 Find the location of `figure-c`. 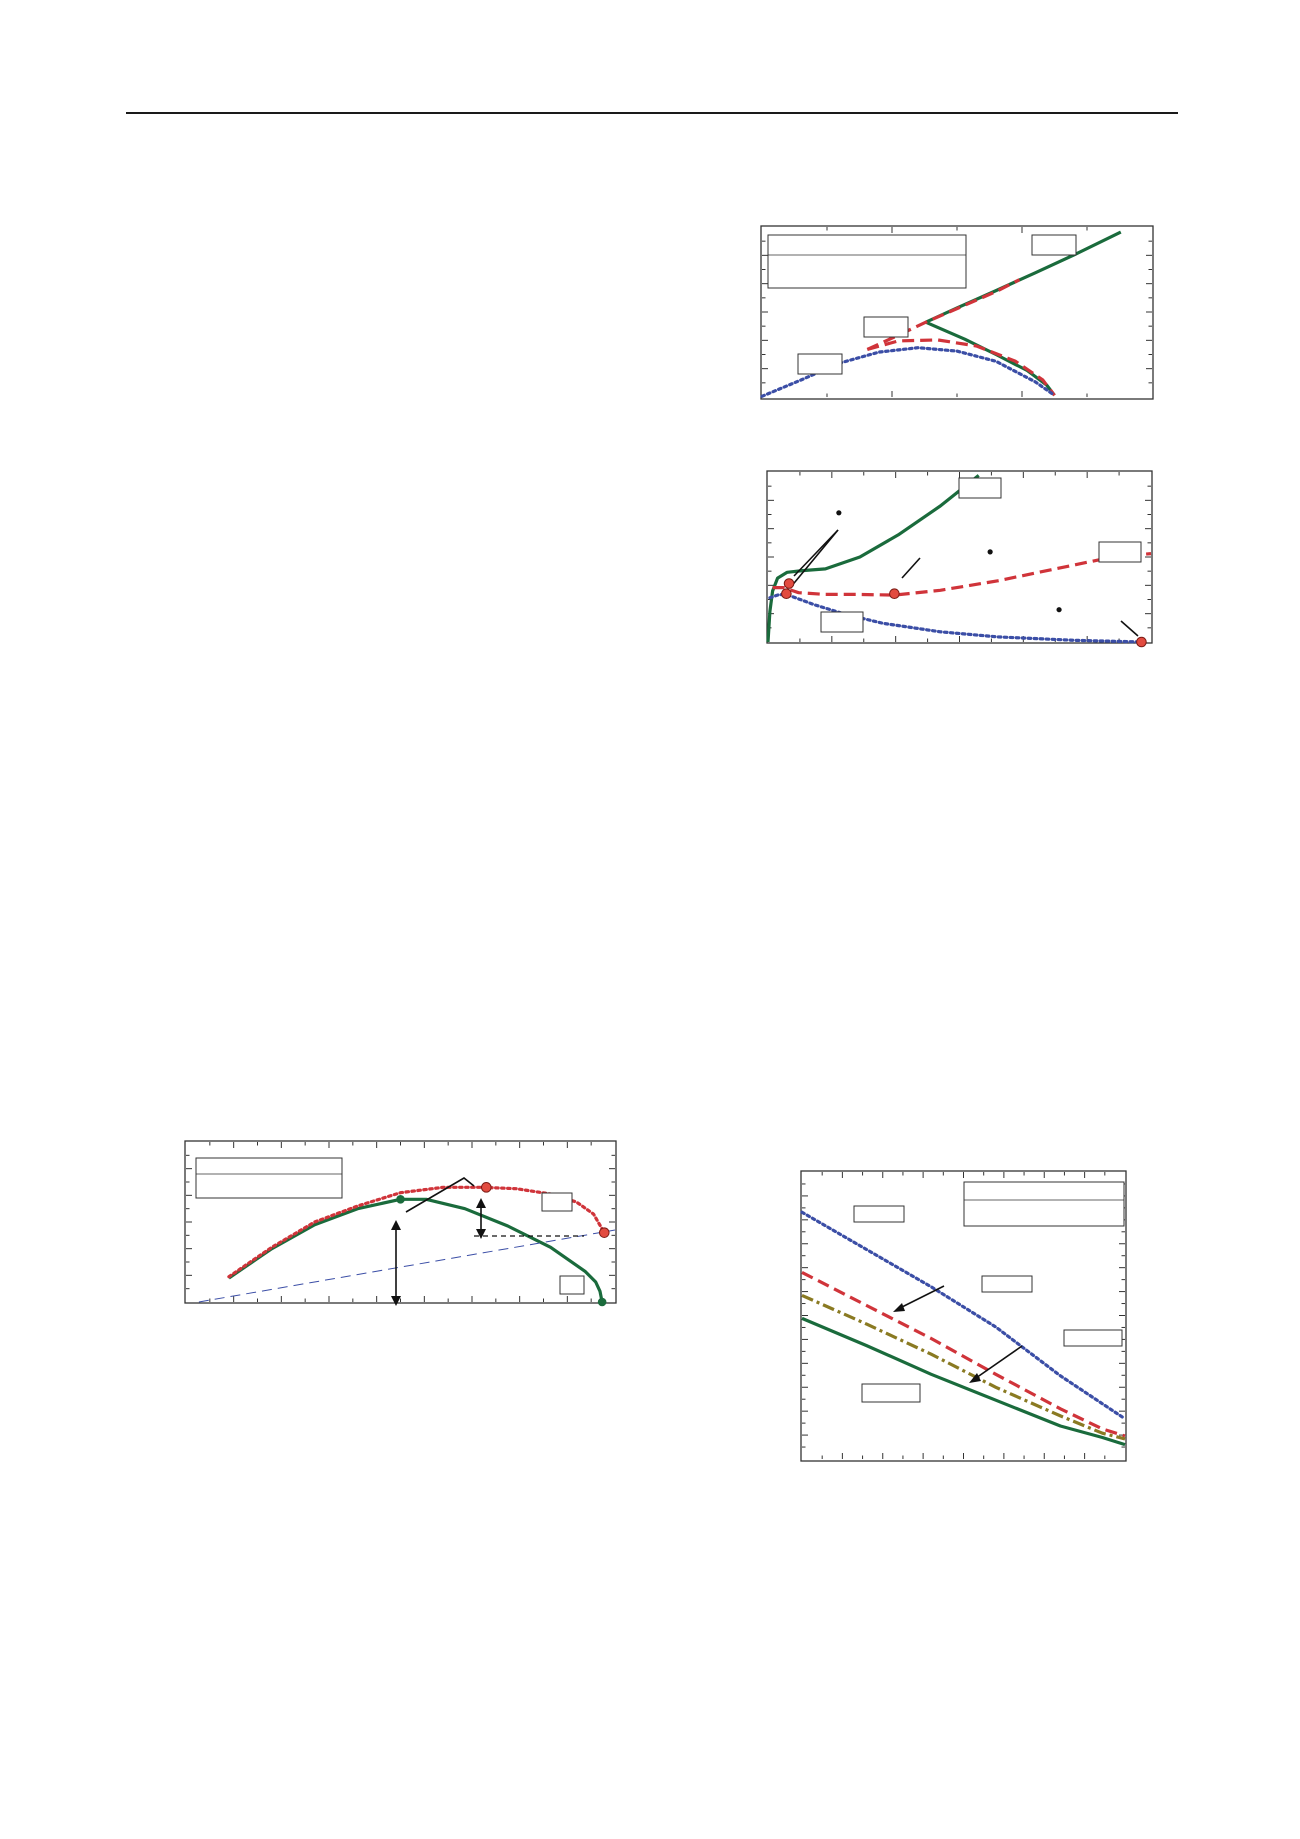

figure-c is located at coordinates (400, 1223).